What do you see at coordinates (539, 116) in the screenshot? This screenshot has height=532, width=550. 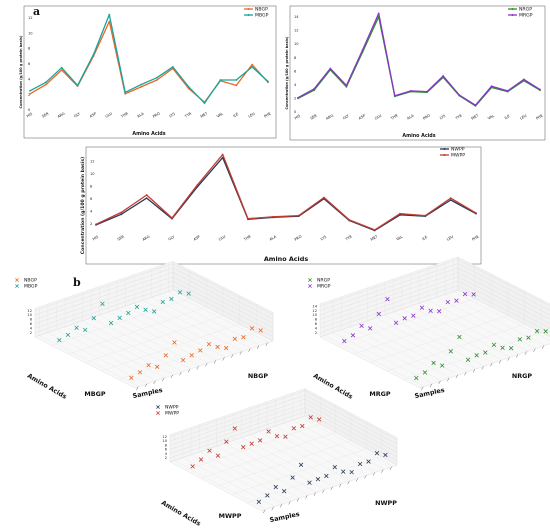 I see `x-tick-label-phe: PHE` at bounding box center [539, 116].